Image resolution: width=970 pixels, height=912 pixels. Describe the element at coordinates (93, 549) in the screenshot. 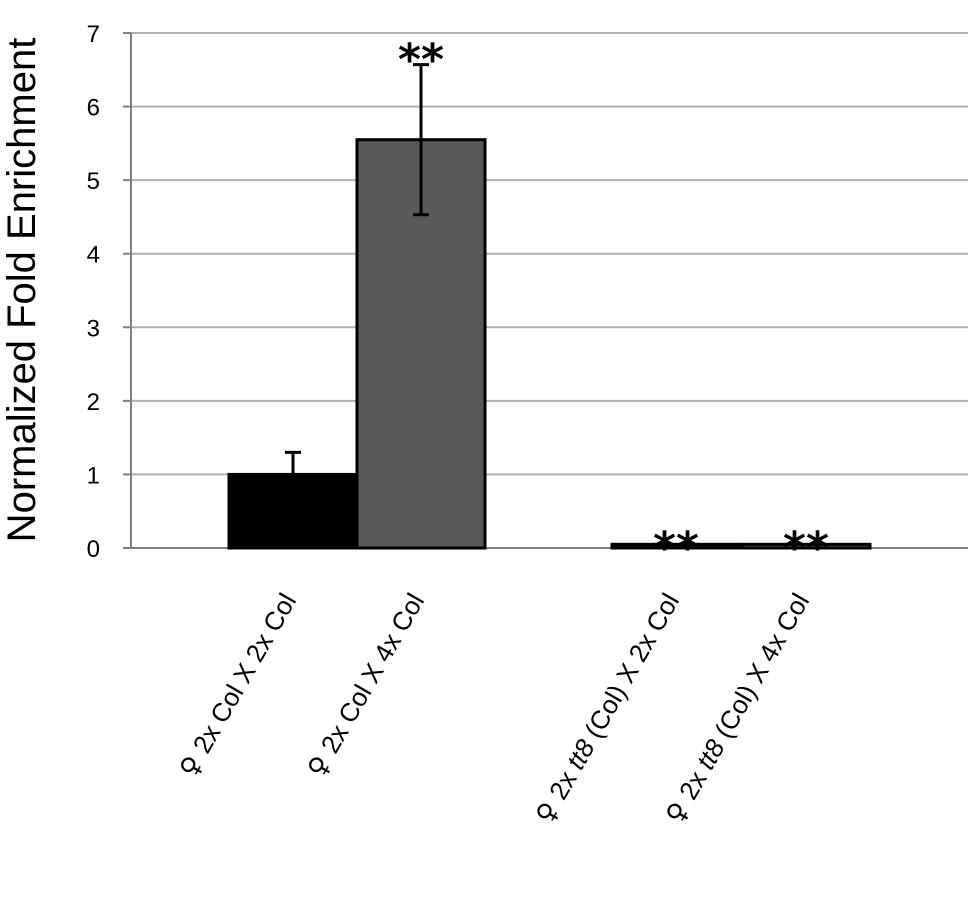

I see `y-tick-label: 0` at that location.